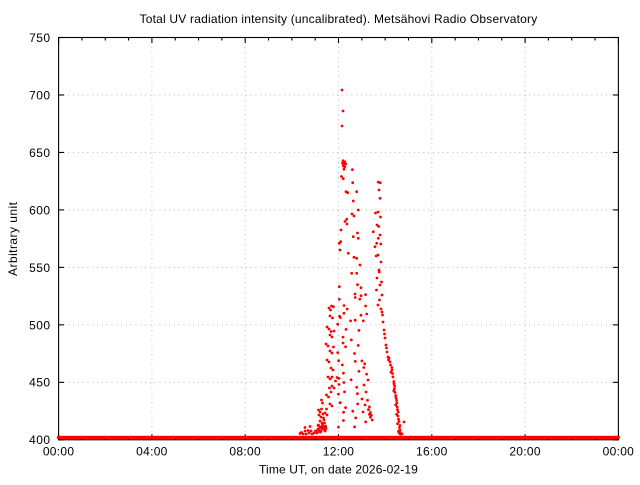 The height and width of the screenshot is (485, 640). Describe the element at coordinates (39, 38) in the screenshot. I see `svg-text: 750` at that location.